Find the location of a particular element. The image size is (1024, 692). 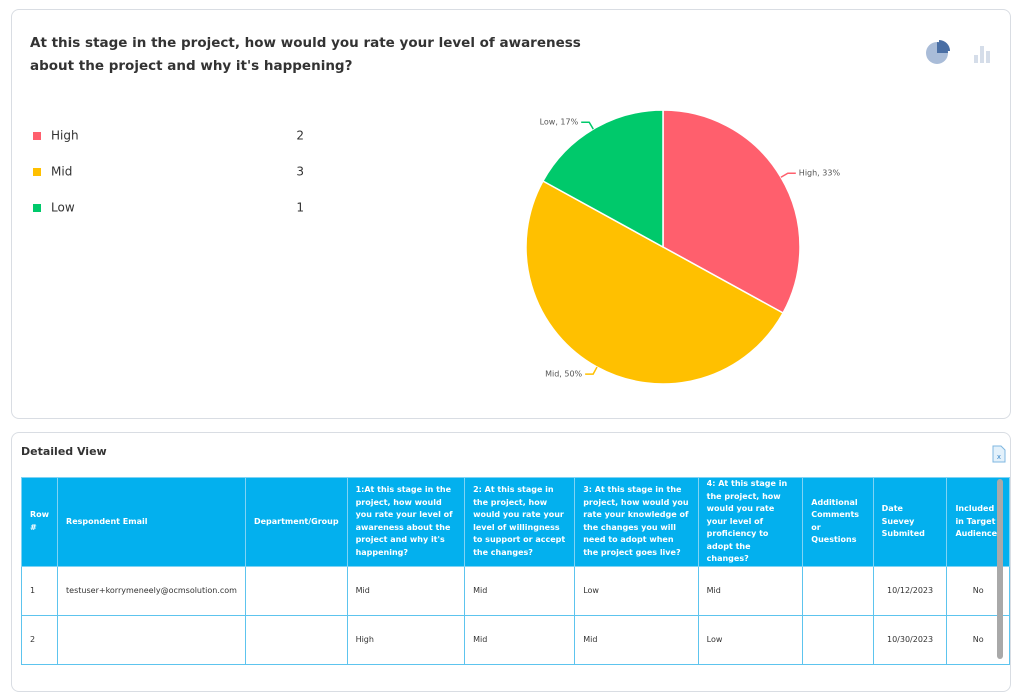

column-header: Row # is located at coordinates (39, 522).